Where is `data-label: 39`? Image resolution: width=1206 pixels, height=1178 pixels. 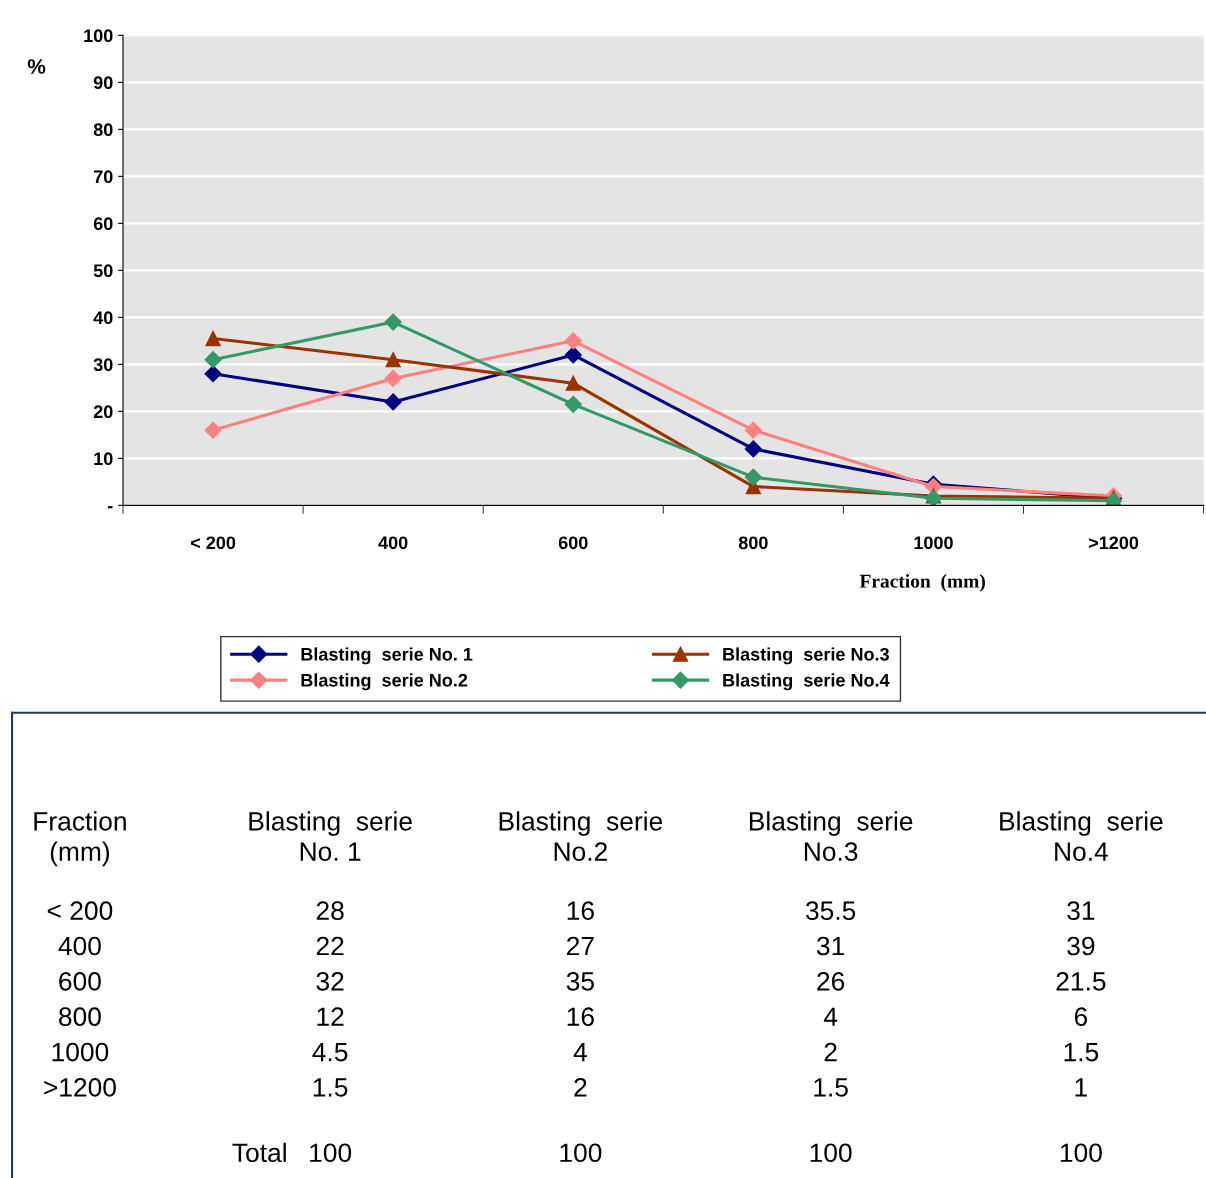 data-label: 39 is located at coordinates (1081, 946).